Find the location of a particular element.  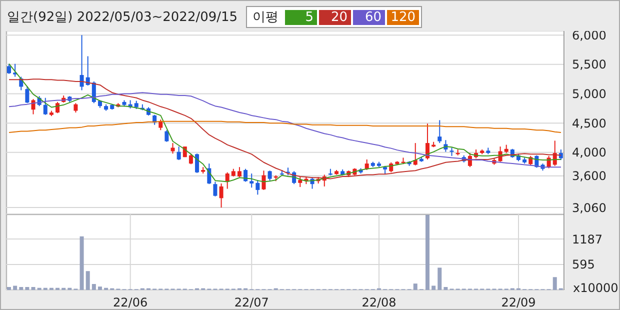

text: 60 is located at coordinates (368, 17).